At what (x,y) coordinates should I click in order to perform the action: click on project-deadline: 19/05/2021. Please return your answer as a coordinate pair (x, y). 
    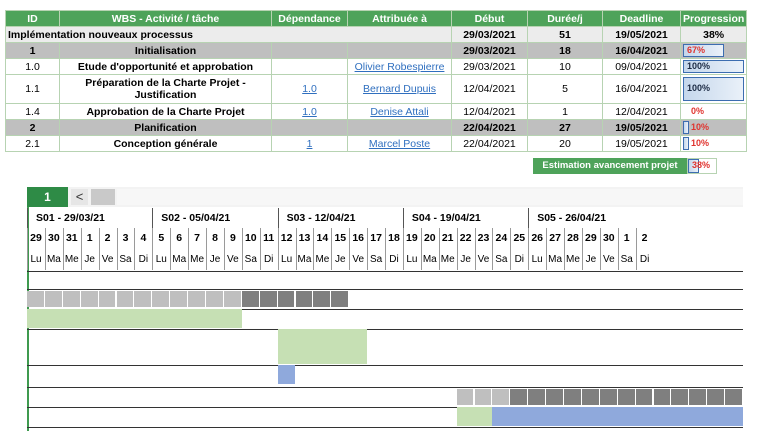
    Looking at the image, I should click on (641, 34).